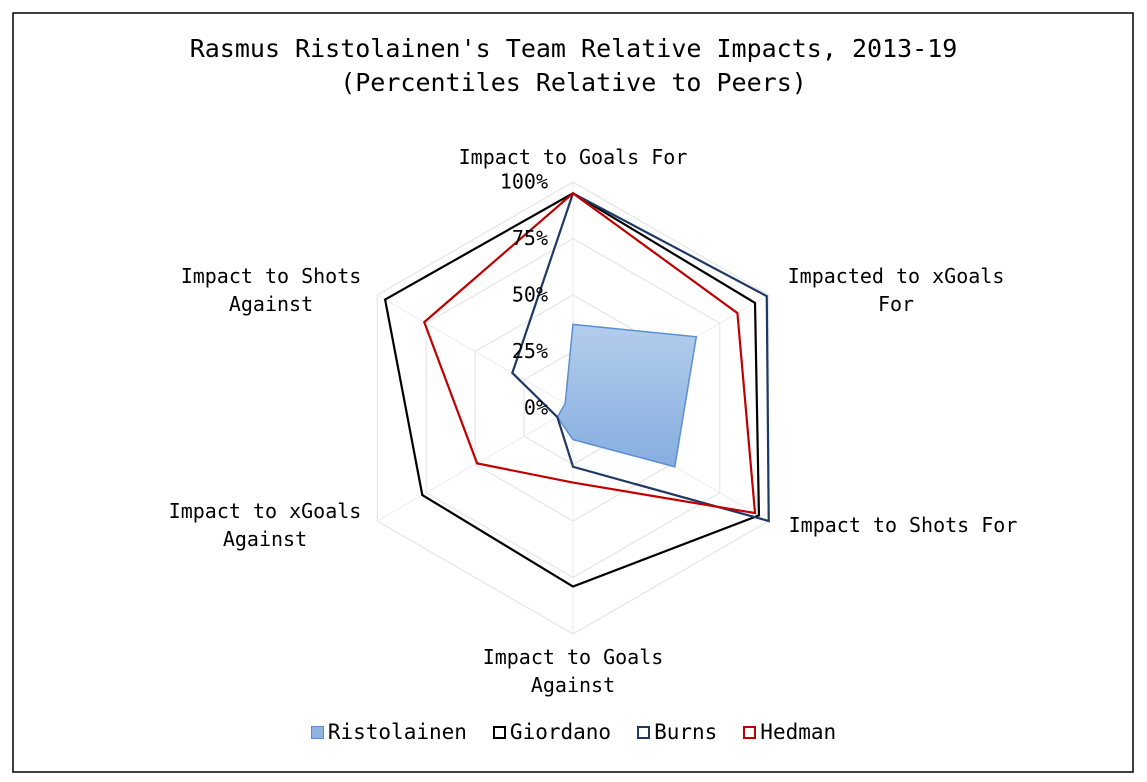 The image size is (1147, 782). I want to click on axis-label: Impact to Shots Against, so click(271, 290).